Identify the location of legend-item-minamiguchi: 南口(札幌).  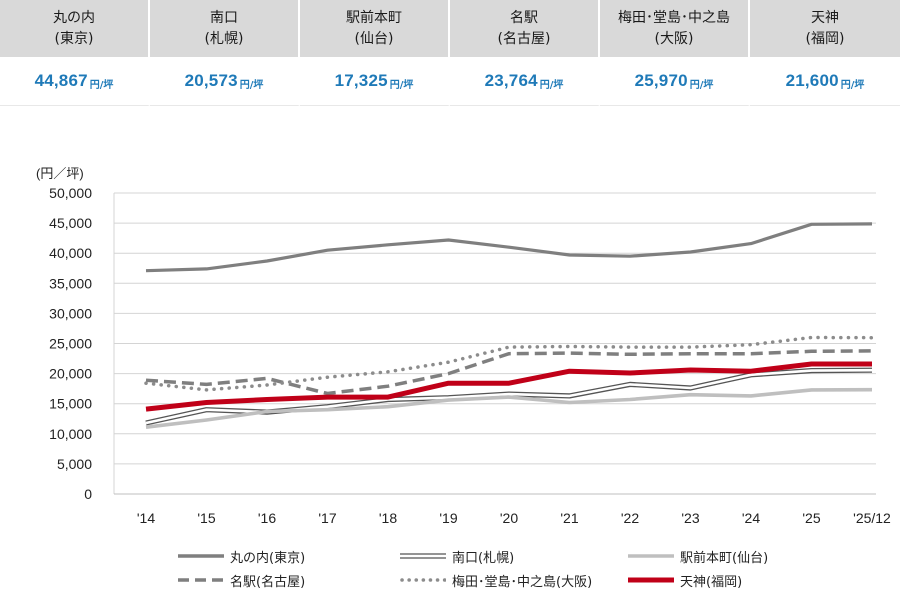
(457, 556).